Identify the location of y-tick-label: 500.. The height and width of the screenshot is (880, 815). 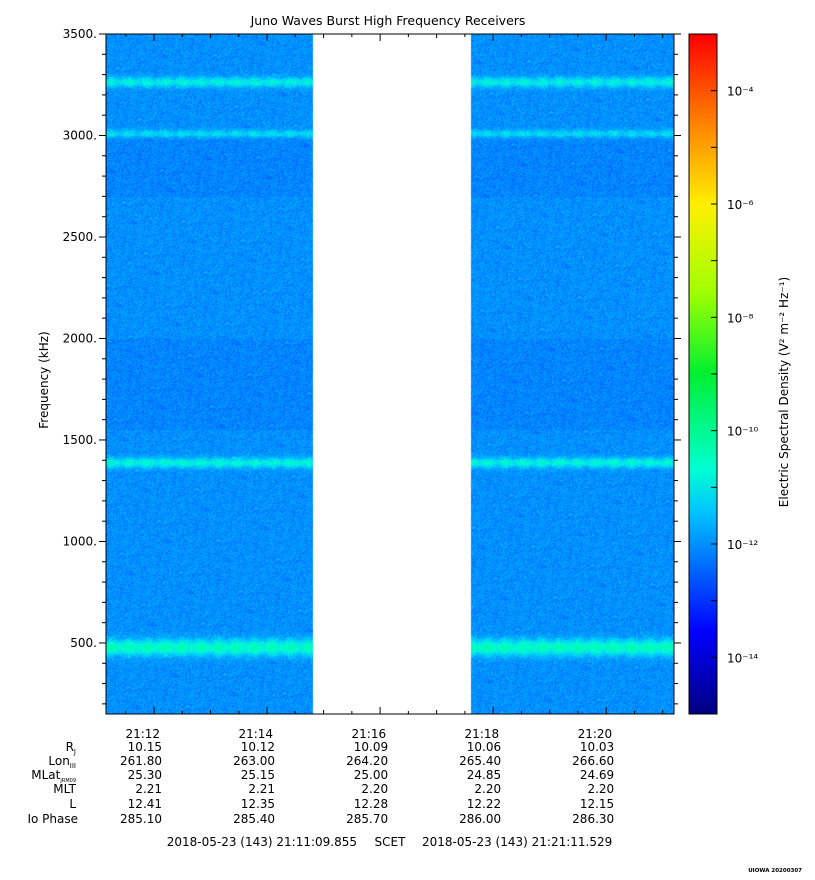
(83, 643).